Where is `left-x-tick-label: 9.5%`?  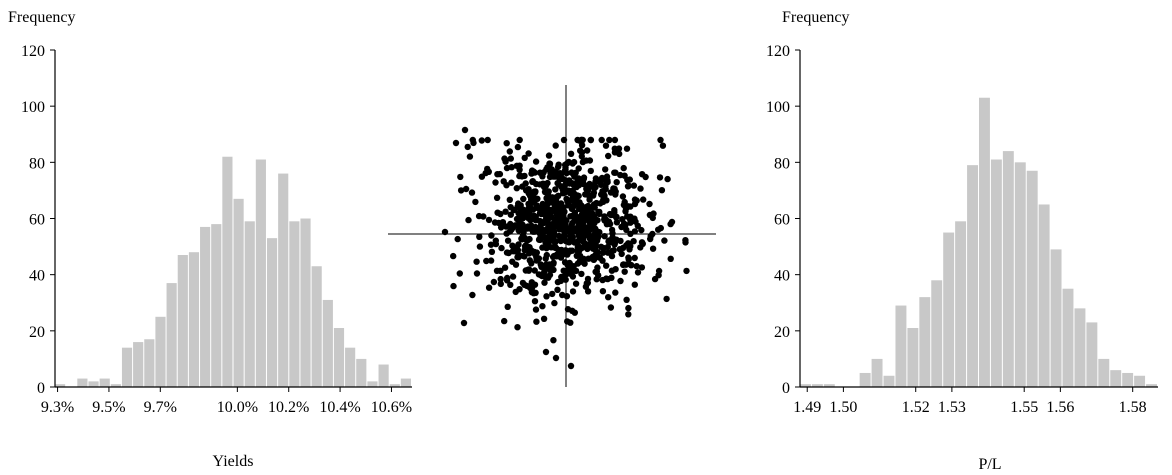 left-x-tick-label: 9.5% is located at coordinates (108, 407).